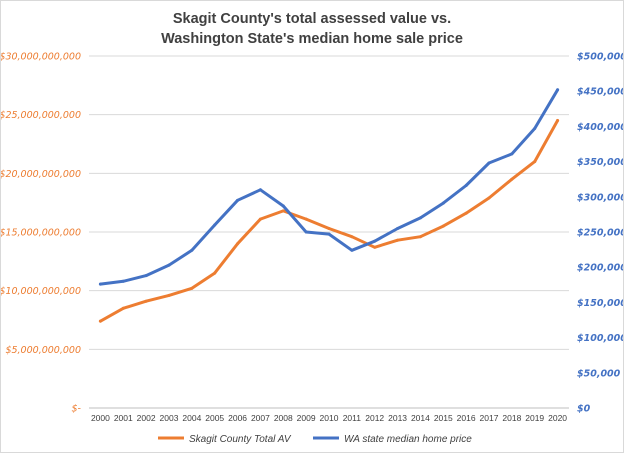 The width and height of the screenshot is (624, 453). Describe the element at coordinates (329, 228) in the screenshot. I see `series-0-point-2010` at that location.